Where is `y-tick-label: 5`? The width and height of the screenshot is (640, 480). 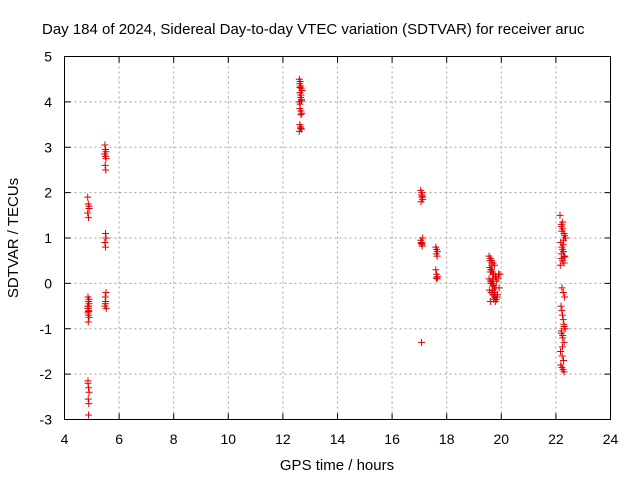 y-tick-label: 5 is located at coordinates (48, 57).